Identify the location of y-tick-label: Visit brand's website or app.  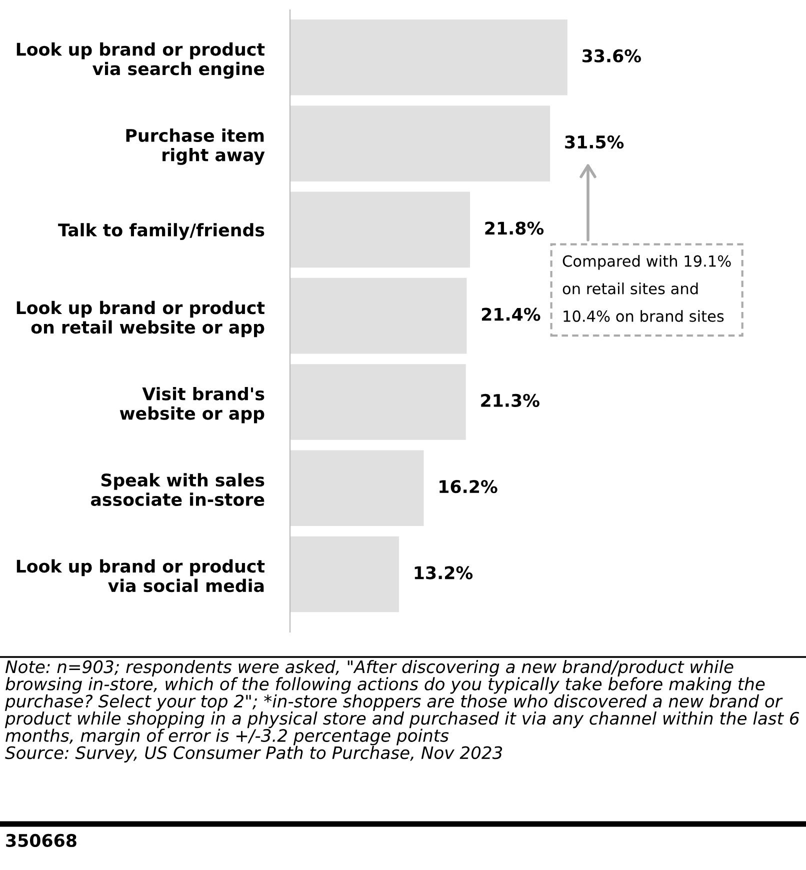
(192, 405).